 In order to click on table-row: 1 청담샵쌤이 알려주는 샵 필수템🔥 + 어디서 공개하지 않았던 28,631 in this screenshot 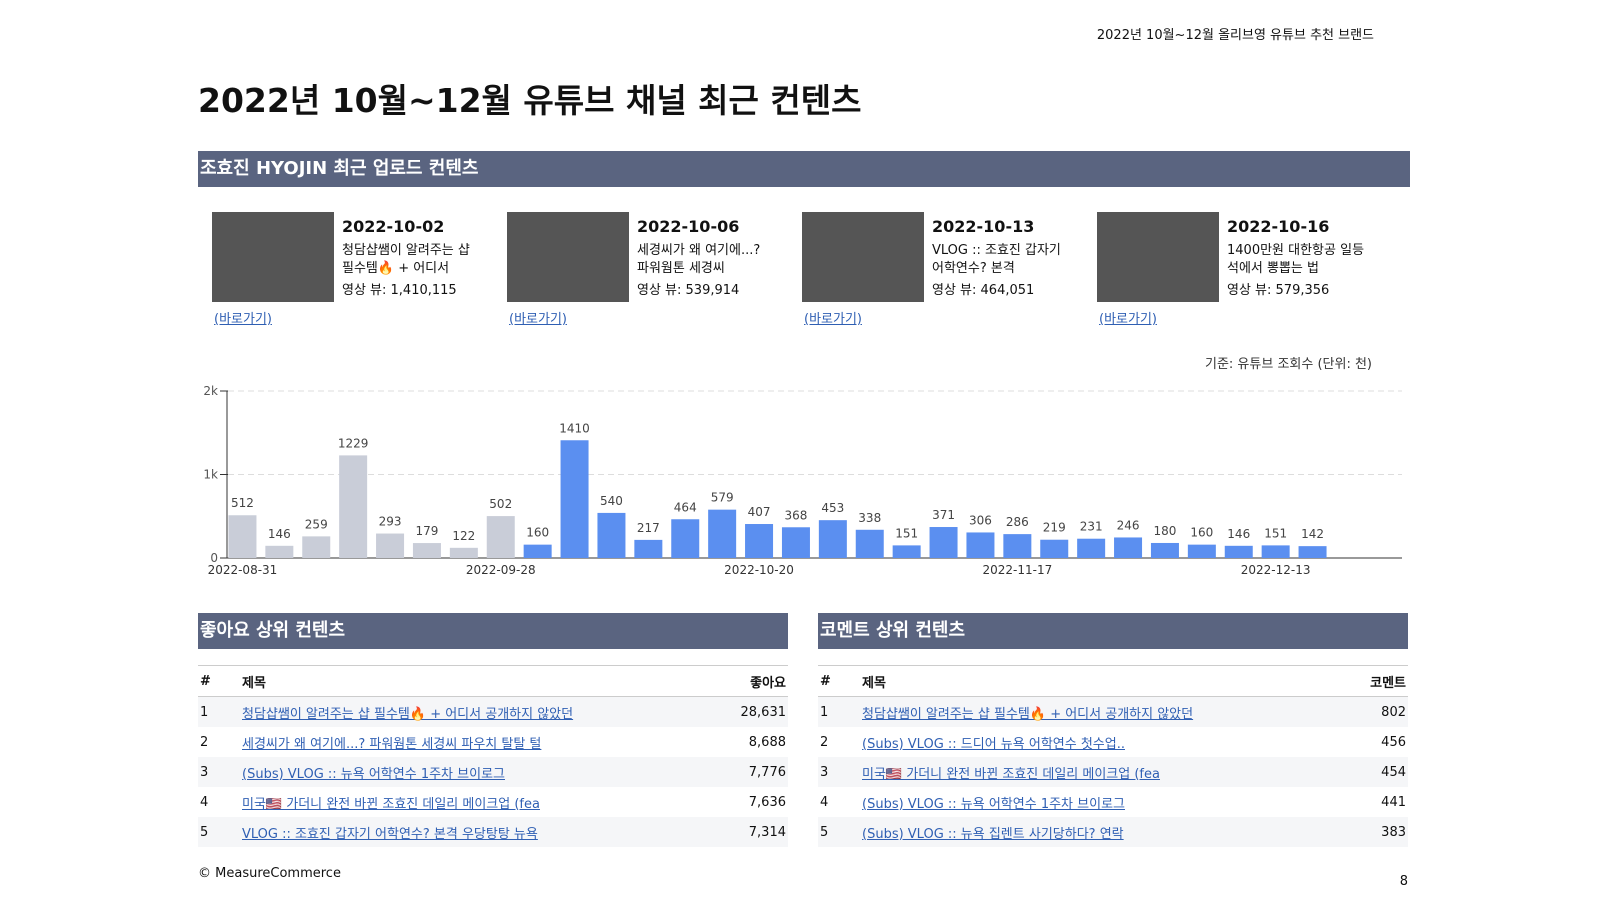, I will do `click(493, 711)`.